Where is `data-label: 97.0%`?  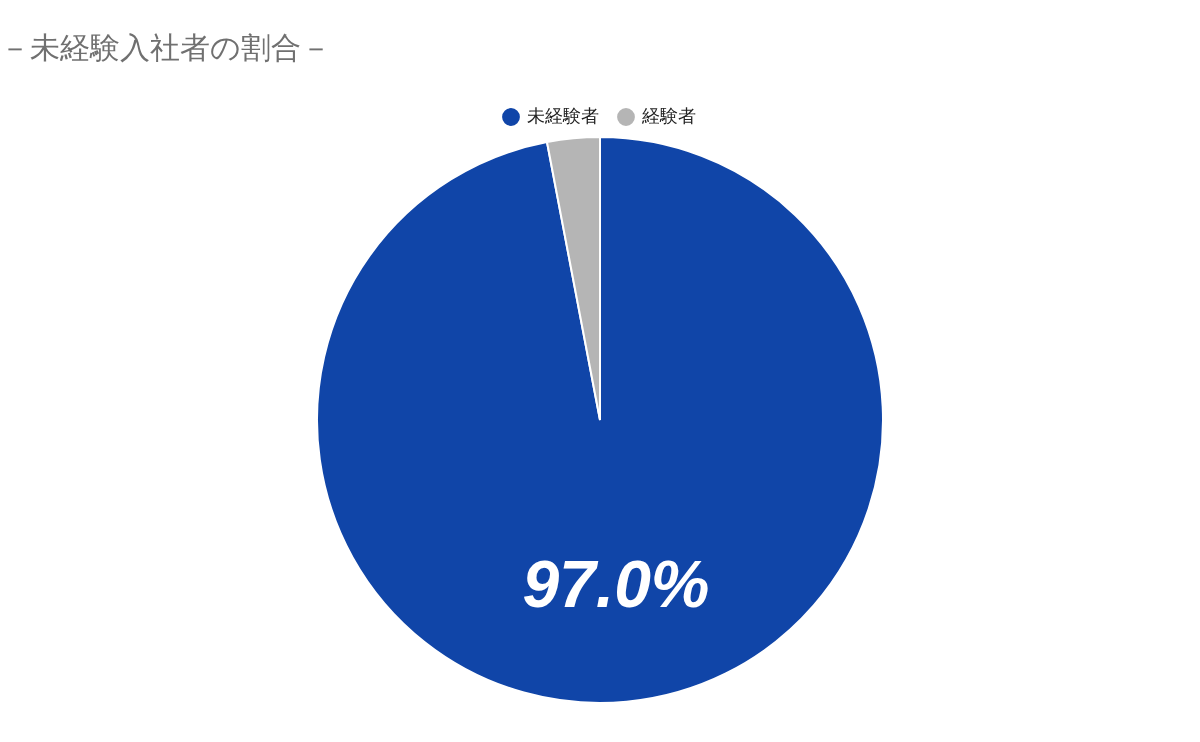 data-label: 97.0% is located at coordinates (616, 584).